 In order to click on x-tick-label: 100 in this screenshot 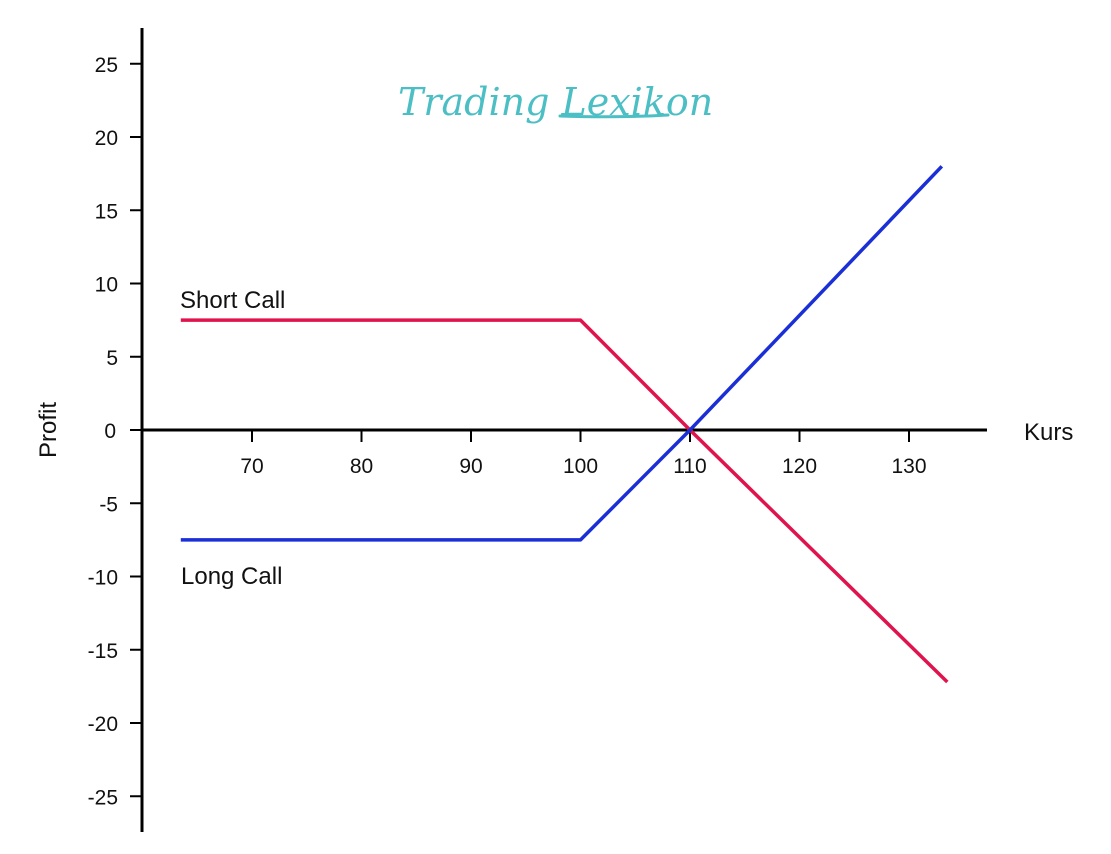, I will do `click(580, 466)`.